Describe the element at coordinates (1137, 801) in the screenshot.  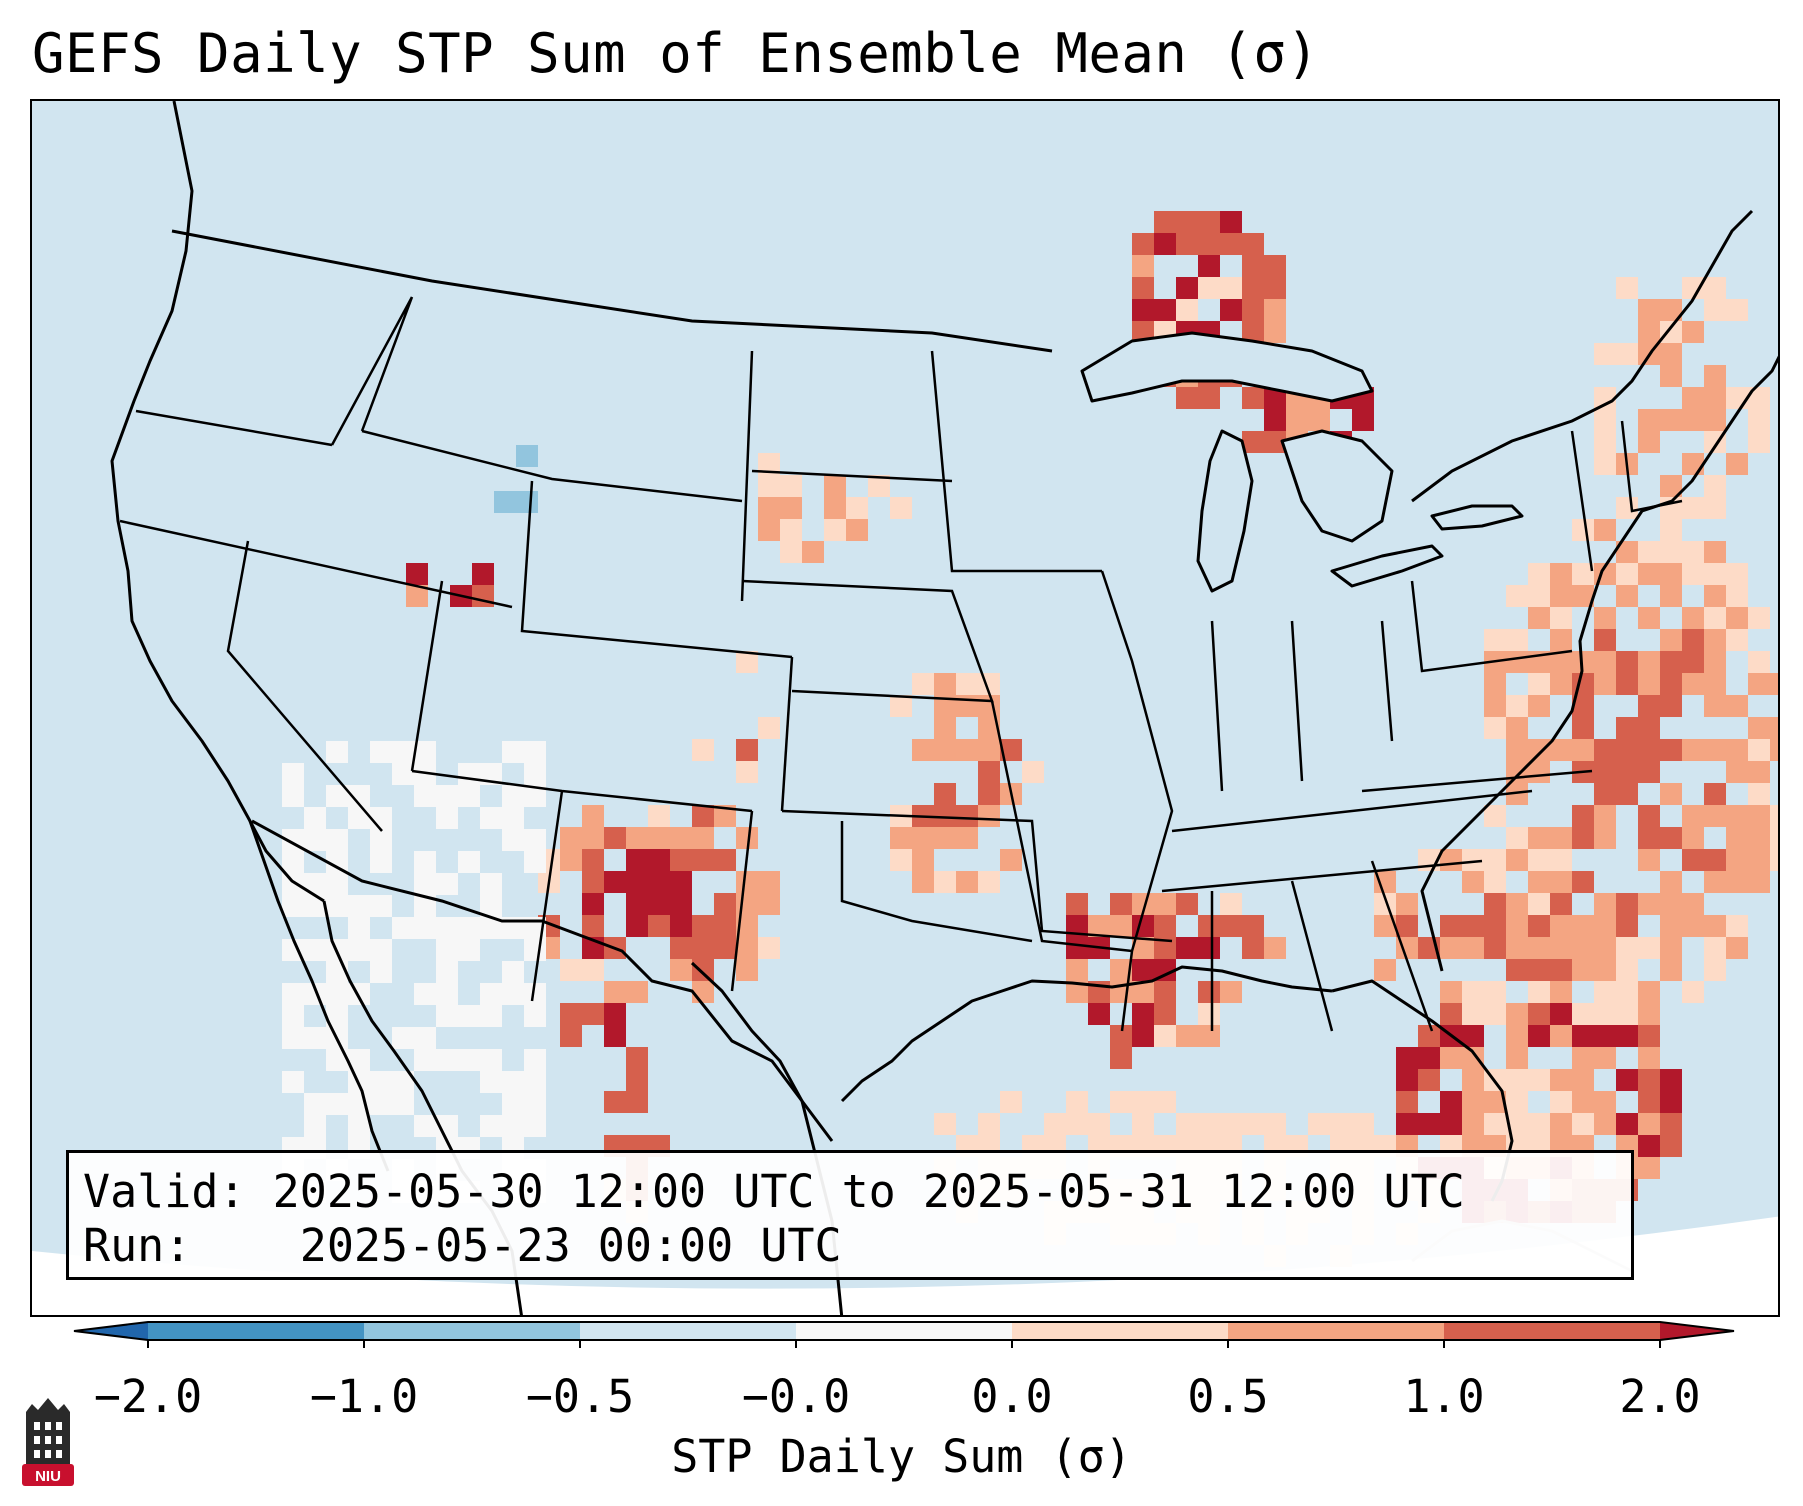
I see `state-line-ms-valley` at that location.